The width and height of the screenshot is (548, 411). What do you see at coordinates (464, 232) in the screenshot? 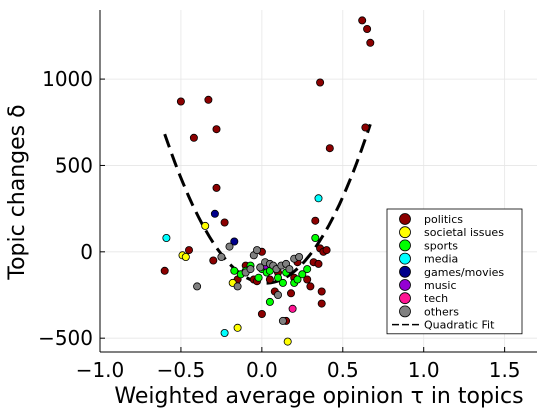
I see `legend-label-1: societal issues` at bounding box center [464, 232].